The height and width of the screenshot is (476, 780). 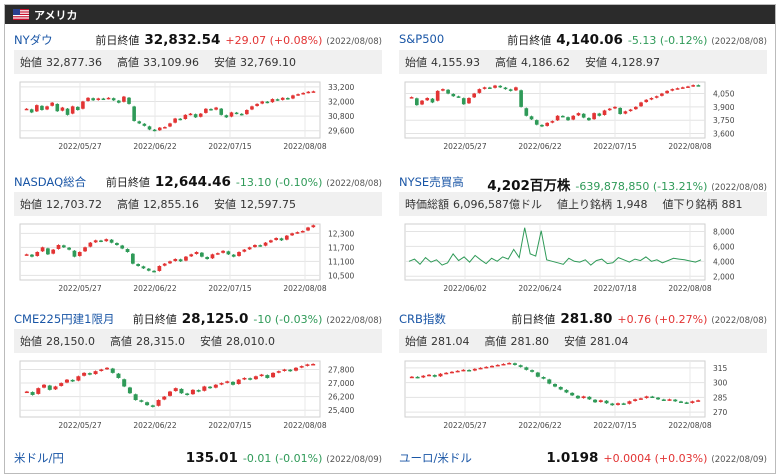 What do you see at coordinates (631, 204) in the screenshot?
I see `advancers-value: 1,948` at bounding box center [631, 204].